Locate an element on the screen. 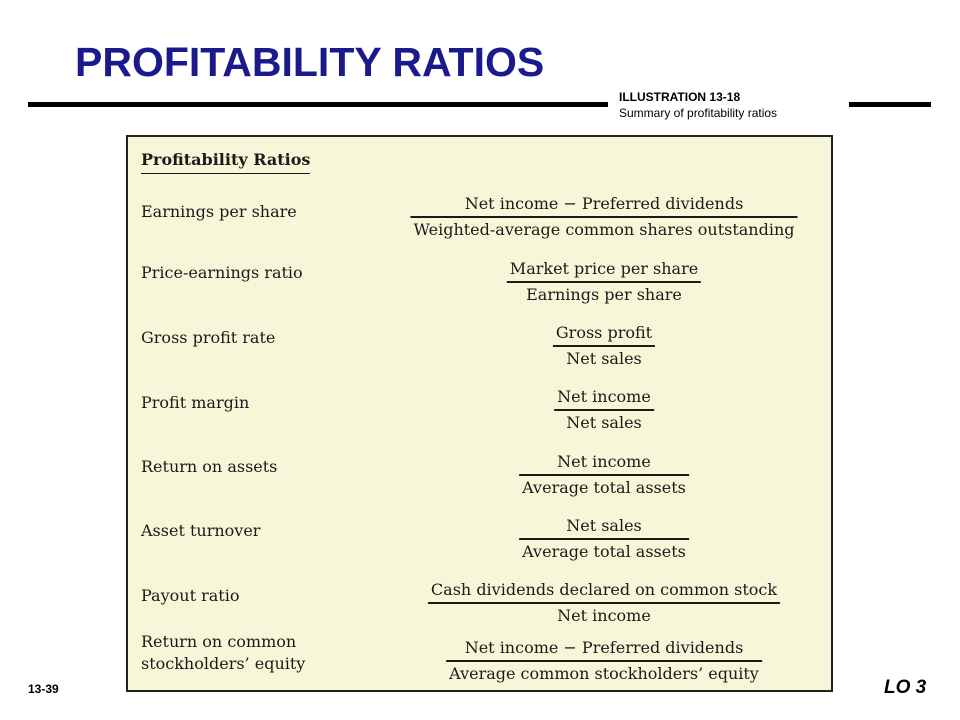 This screenshot has height=720, width=960. title-rule-right is located at coordinates (890, 104).